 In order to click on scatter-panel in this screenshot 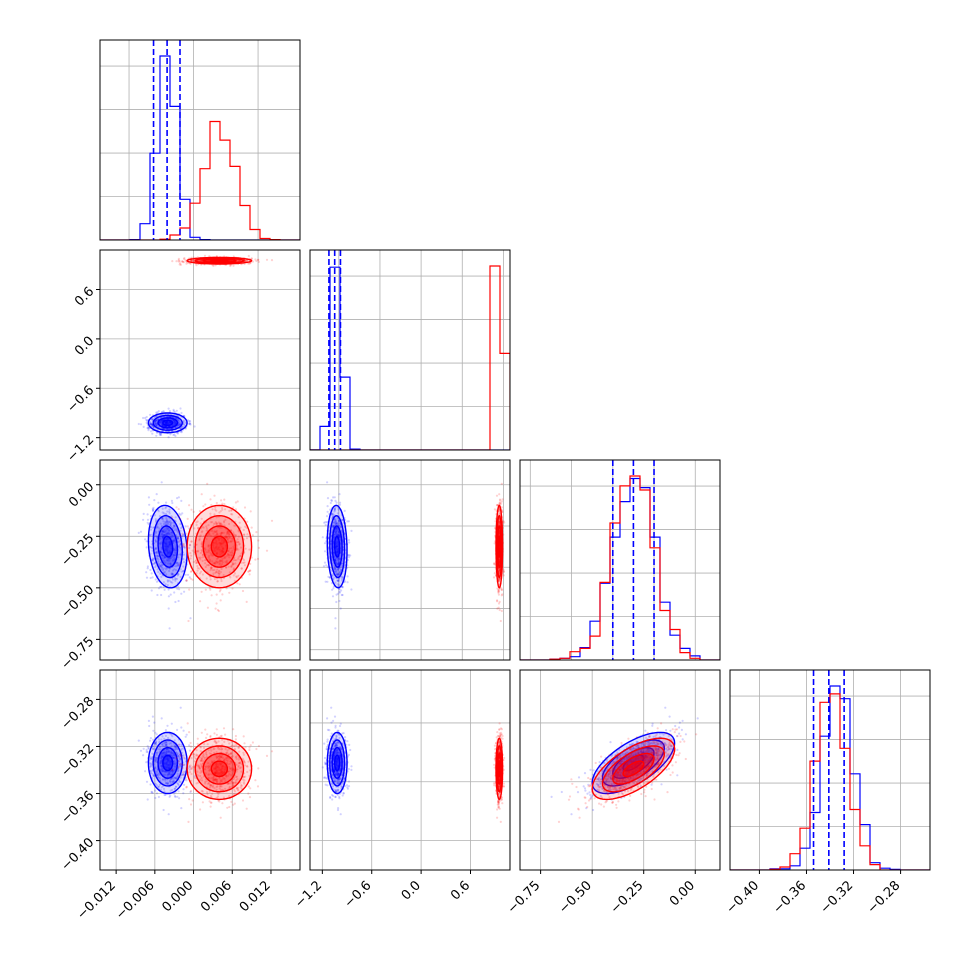, I will do `click(410, 560)`.